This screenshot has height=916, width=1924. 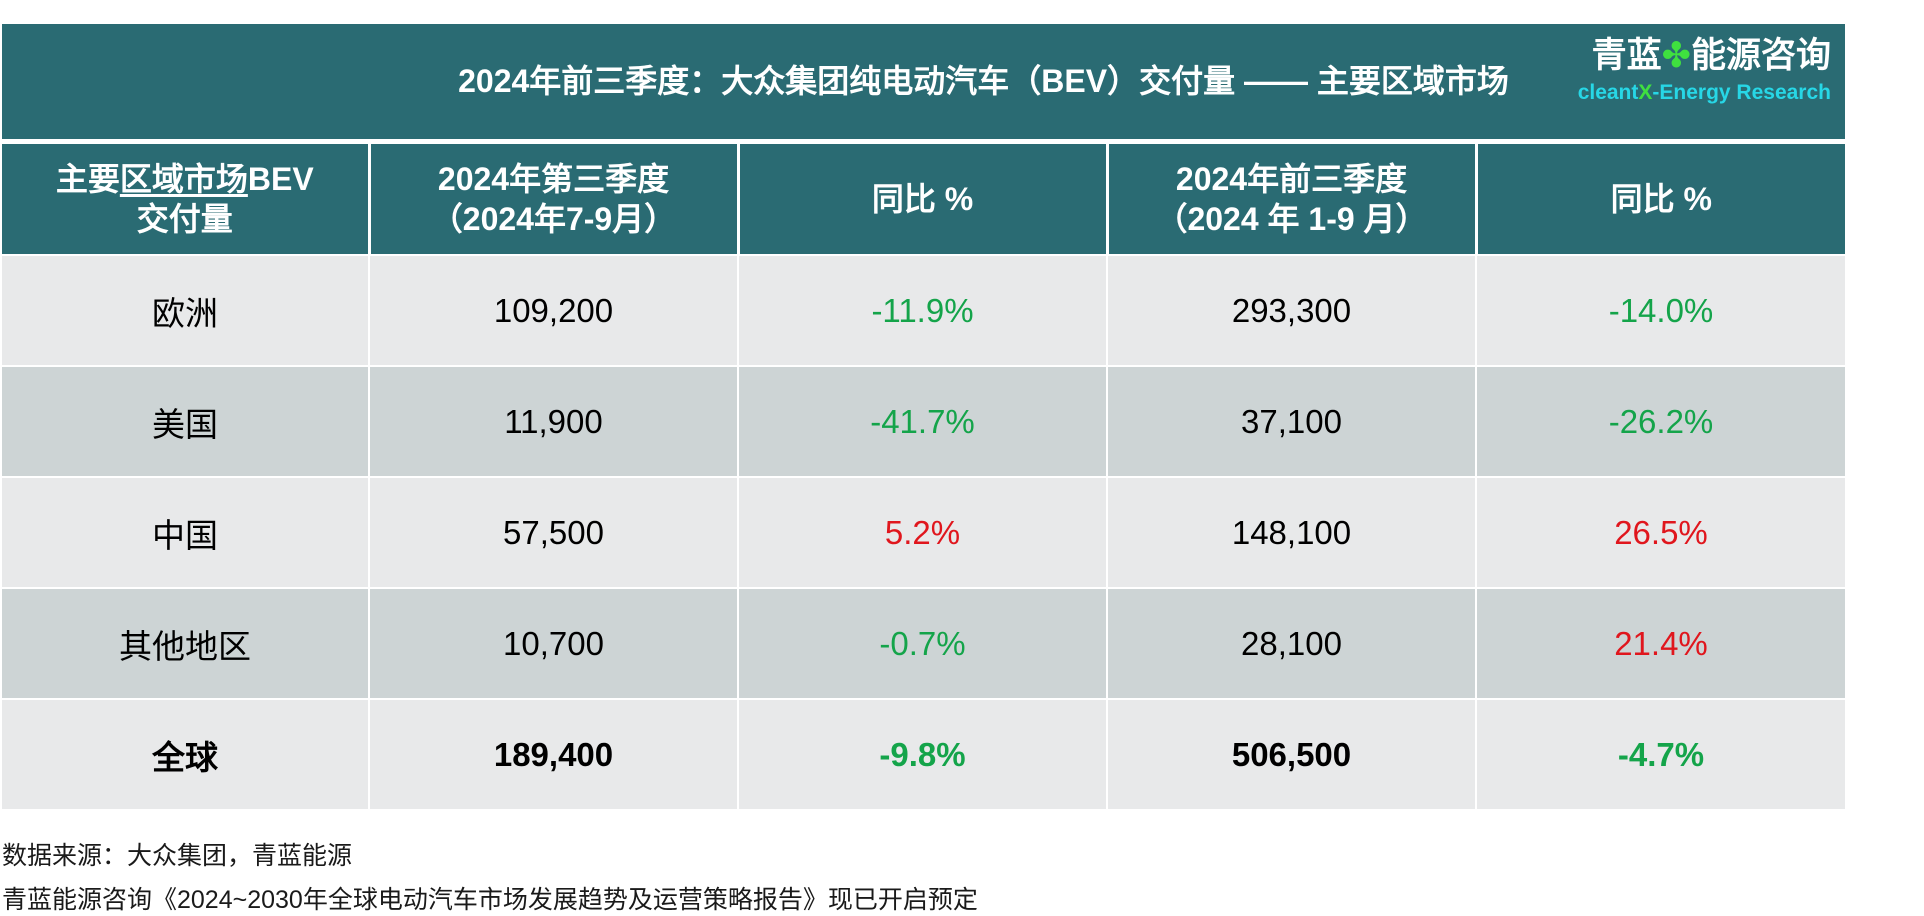 I want to click on header-region-line2: 交付量, so click(x=184, y=219).